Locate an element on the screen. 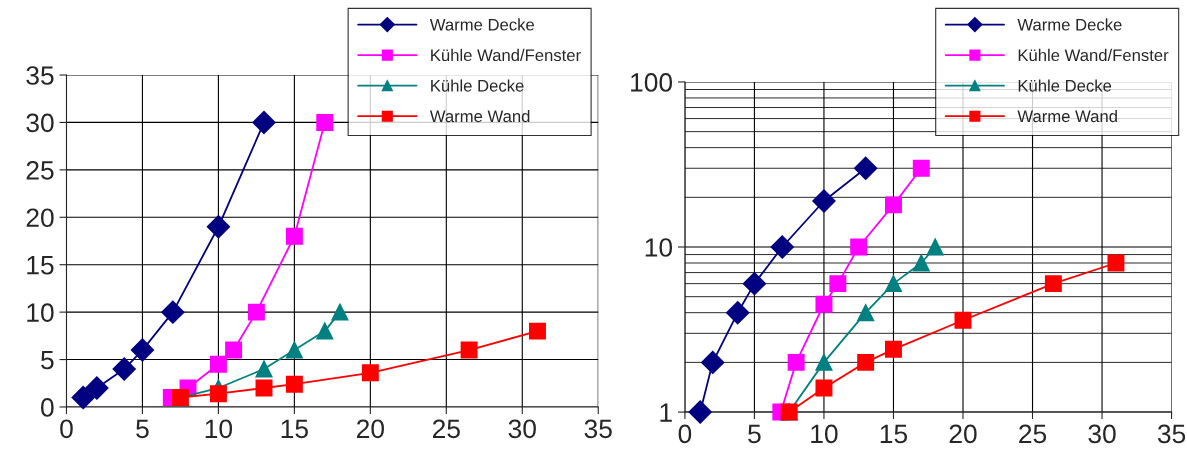 The image size is (1187, 463). y-tick-label: 30 is located at coordinates (40, 123).